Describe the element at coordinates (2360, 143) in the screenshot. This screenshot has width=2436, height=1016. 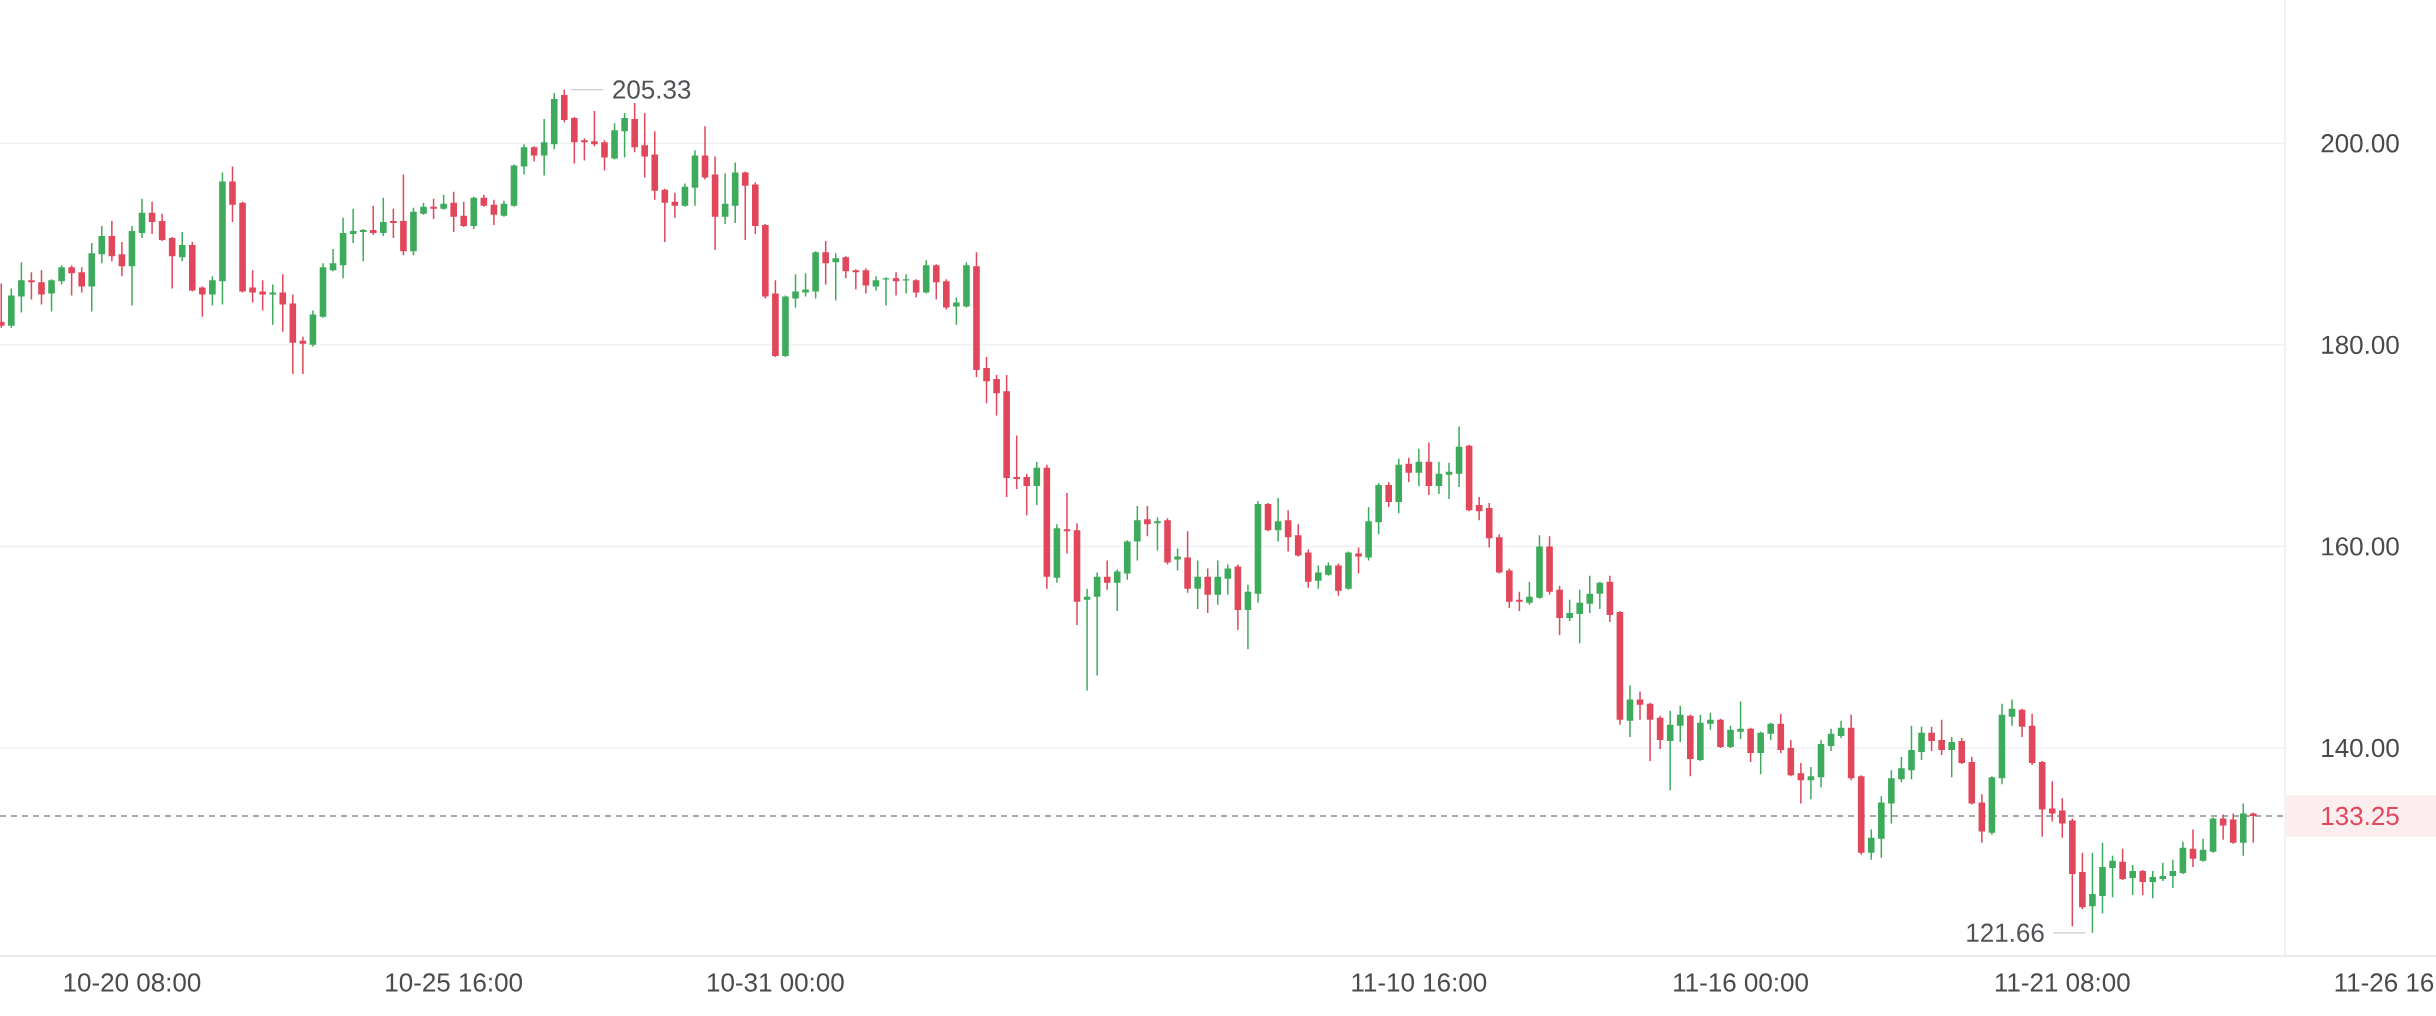
I see `y-tick-label: 200.00` at that location.